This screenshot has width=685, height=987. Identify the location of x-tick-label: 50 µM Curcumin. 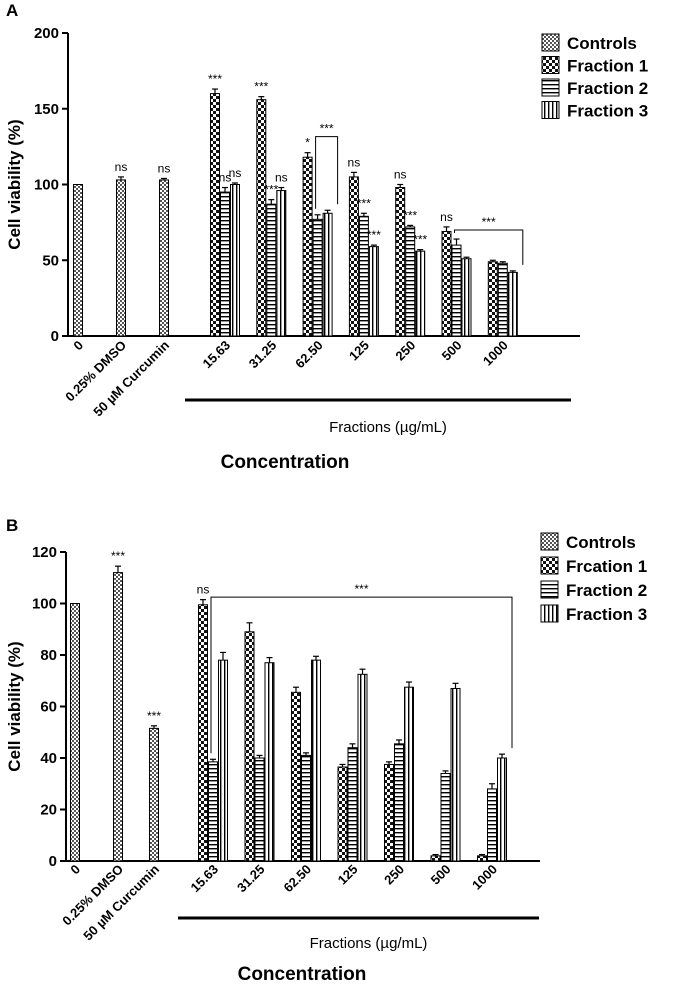
(131, 378).